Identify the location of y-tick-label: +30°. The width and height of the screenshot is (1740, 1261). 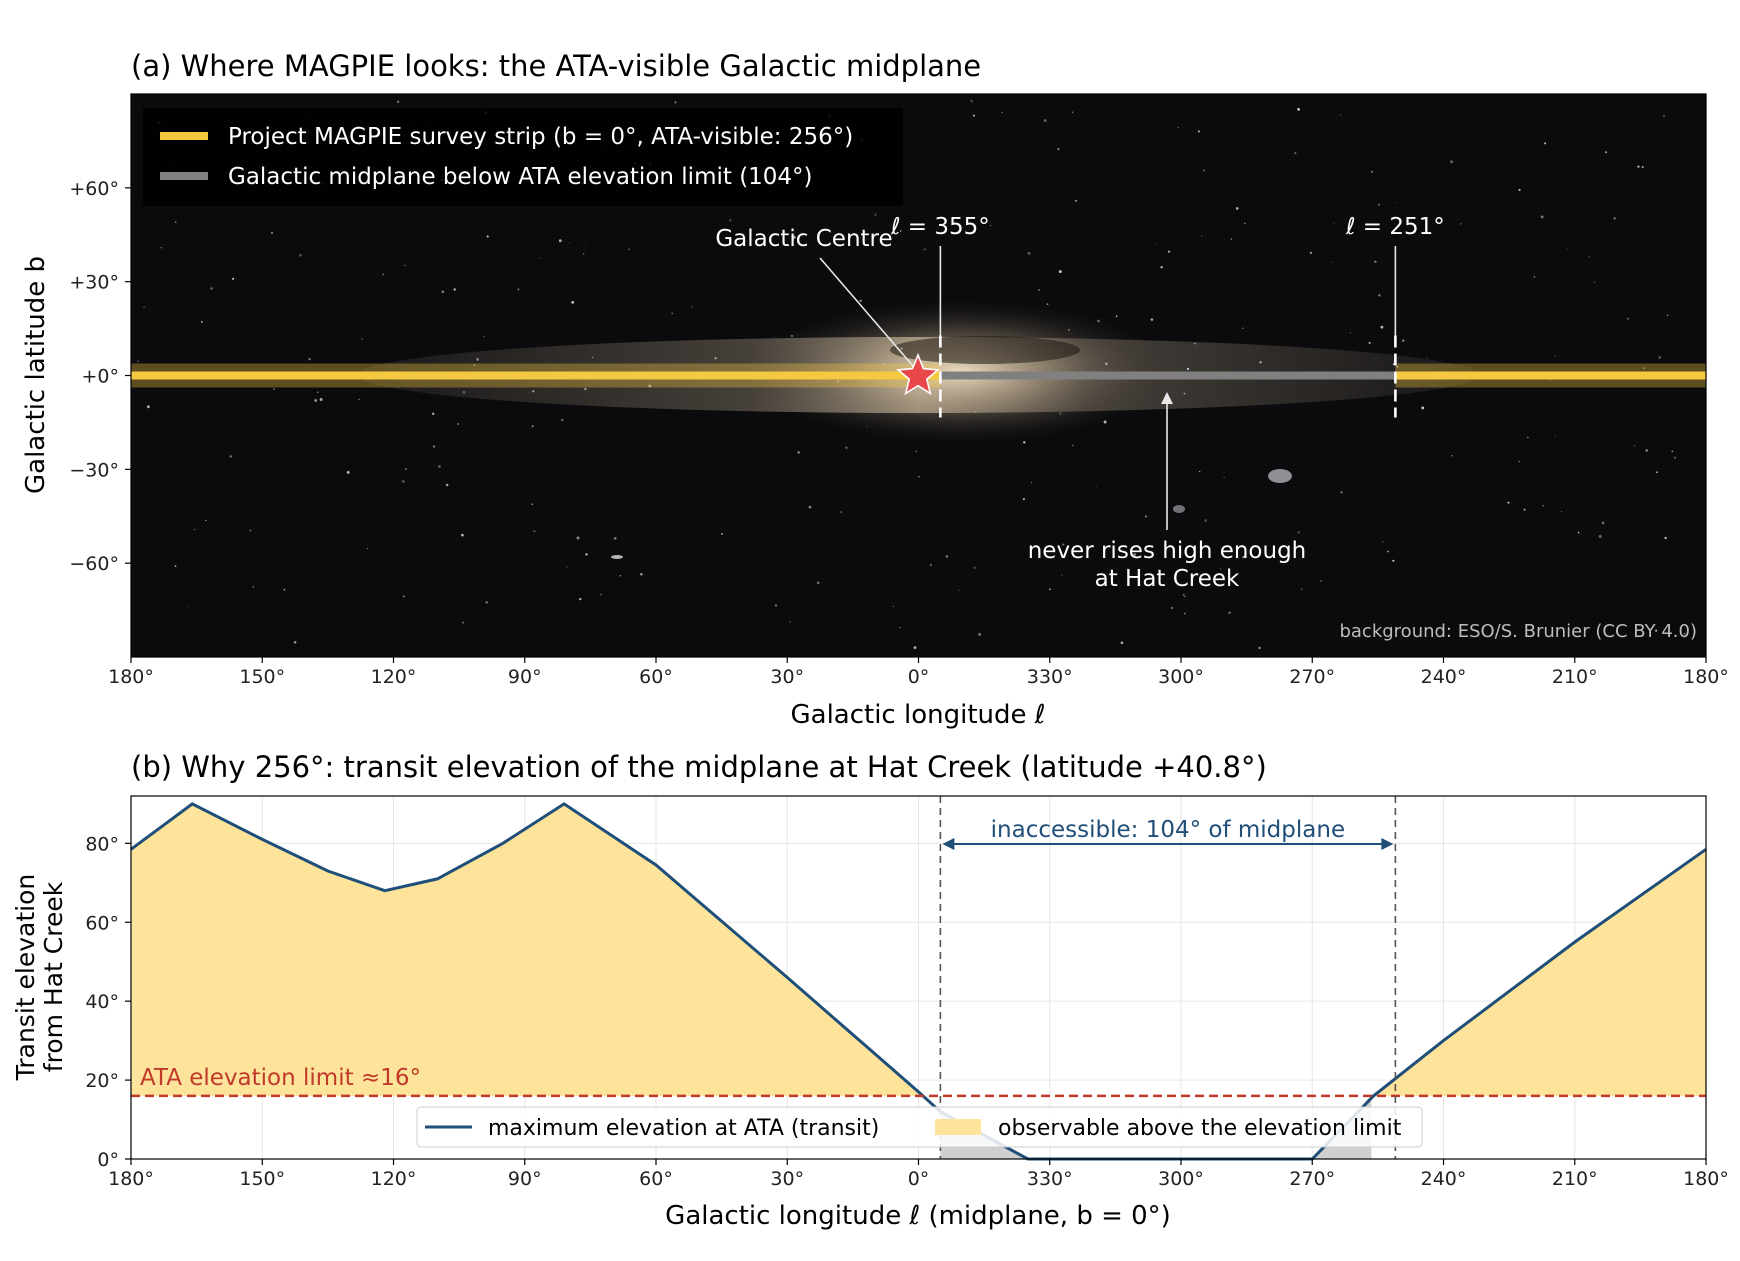
(94, 283).